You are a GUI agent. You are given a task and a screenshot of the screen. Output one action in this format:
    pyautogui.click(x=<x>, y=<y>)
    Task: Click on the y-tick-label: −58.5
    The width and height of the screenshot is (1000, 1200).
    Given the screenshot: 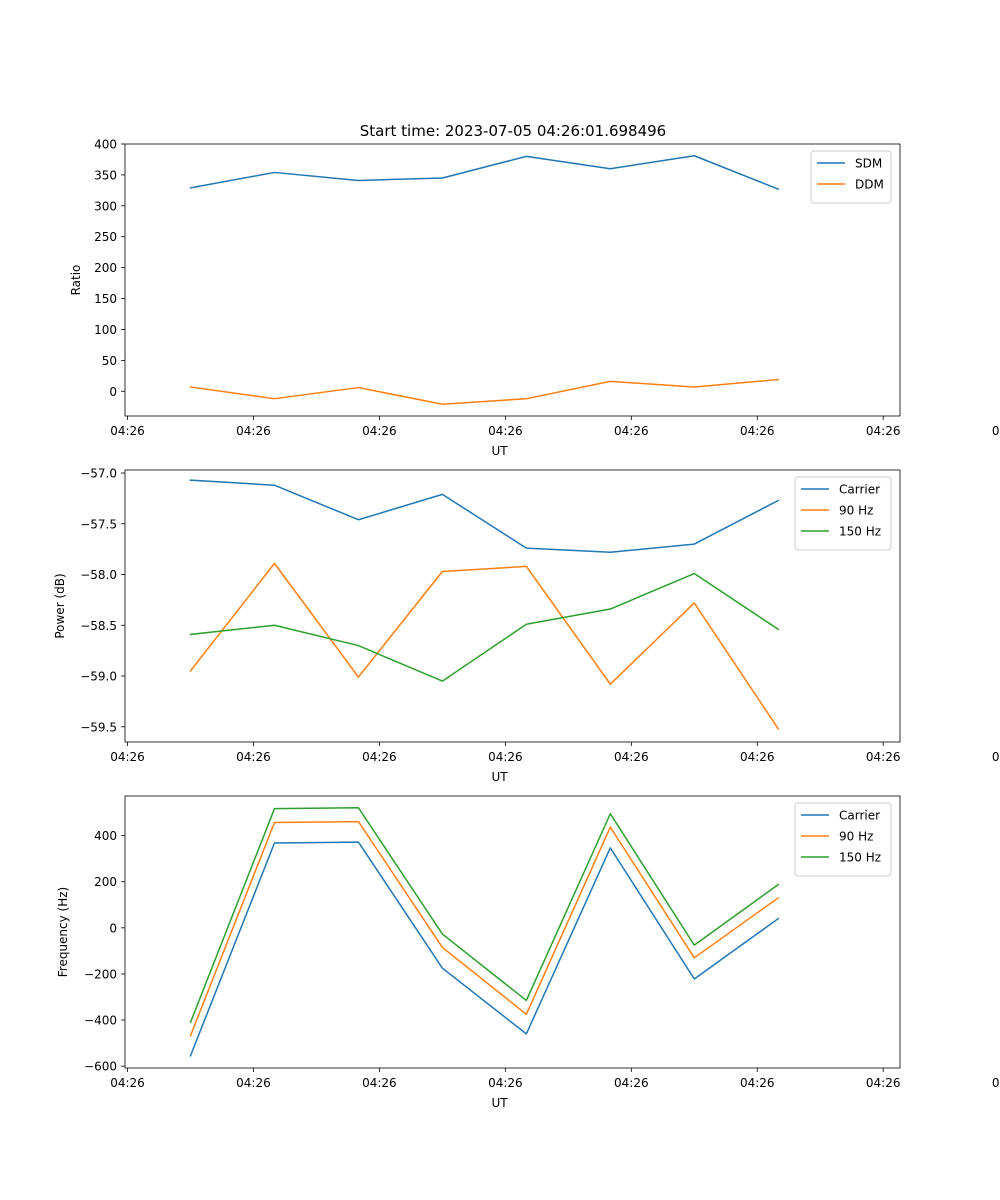 What is the action you would take?
    pyautogui.click(x=98, y=626)
    